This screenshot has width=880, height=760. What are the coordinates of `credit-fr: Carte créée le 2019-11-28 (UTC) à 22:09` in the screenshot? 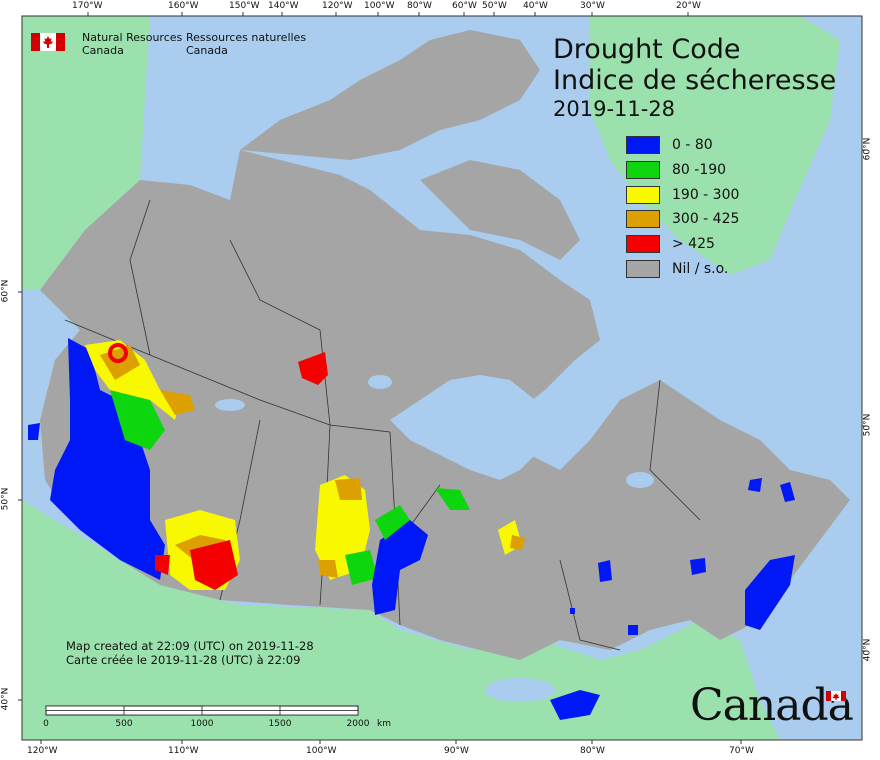 It's located at (183, 660).